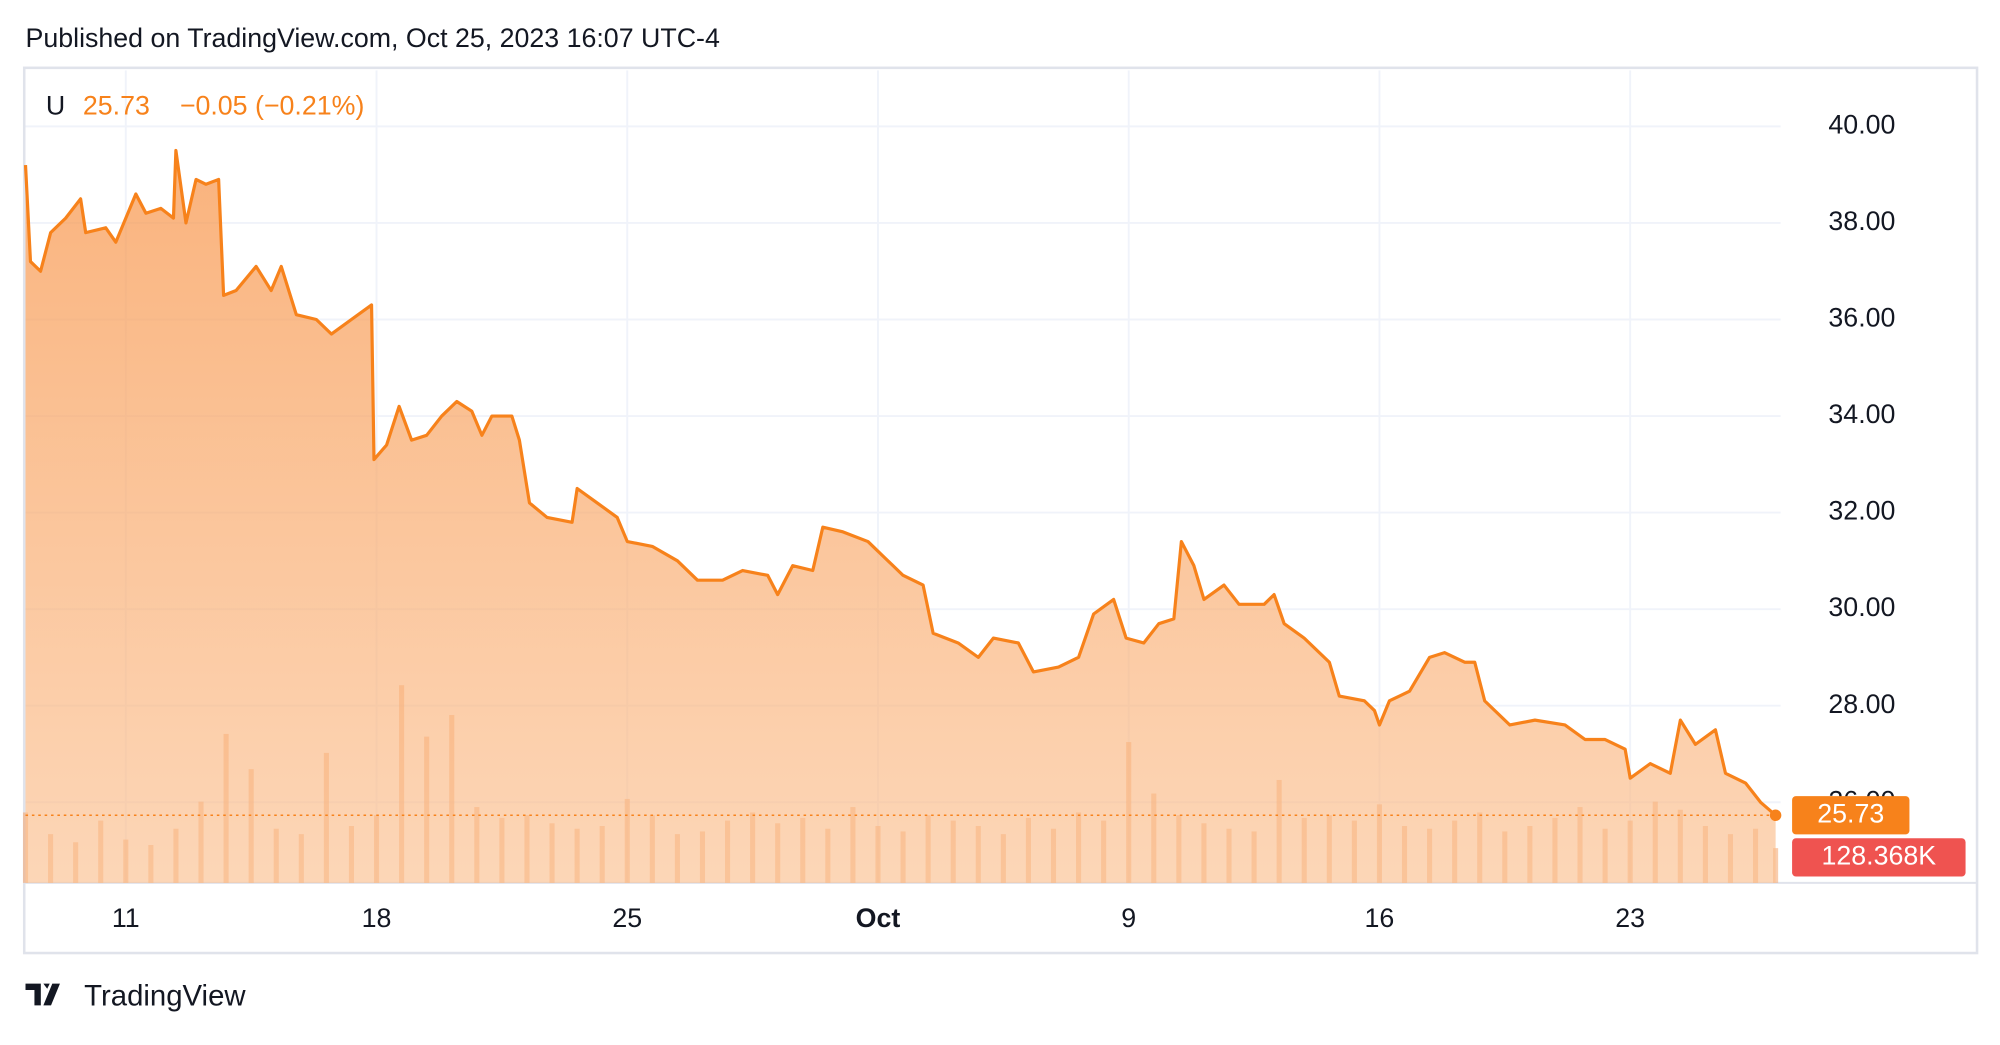  What do you see at coordinates (1850, 813) in the screenshot?
I see `price-tag-label: 25.73` at bounding box center [1850, 813].